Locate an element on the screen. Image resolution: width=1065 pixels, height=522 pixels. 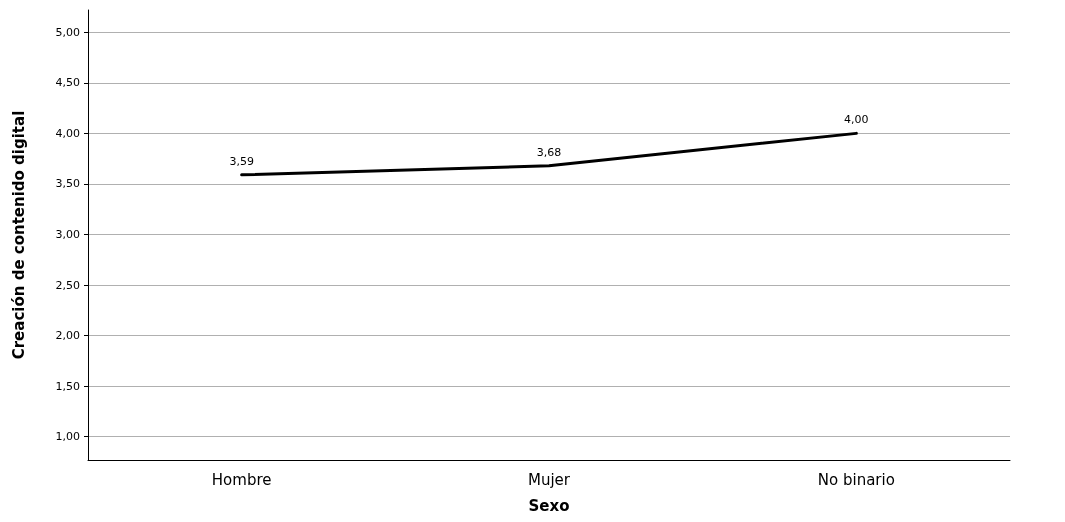
x-axis-title: Sexo is located at coordinates (549, 505).